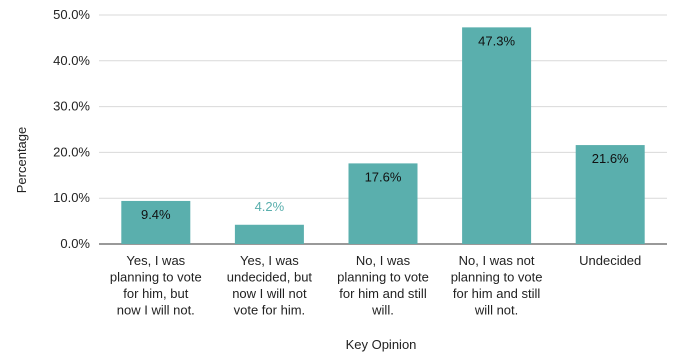 The height and width of the screenshot is (354, 675). What do you see at coordinates (381, 344) in the screenshot?
I see `x-axis-title: Key Opinion` at bounding box center [381, 344].